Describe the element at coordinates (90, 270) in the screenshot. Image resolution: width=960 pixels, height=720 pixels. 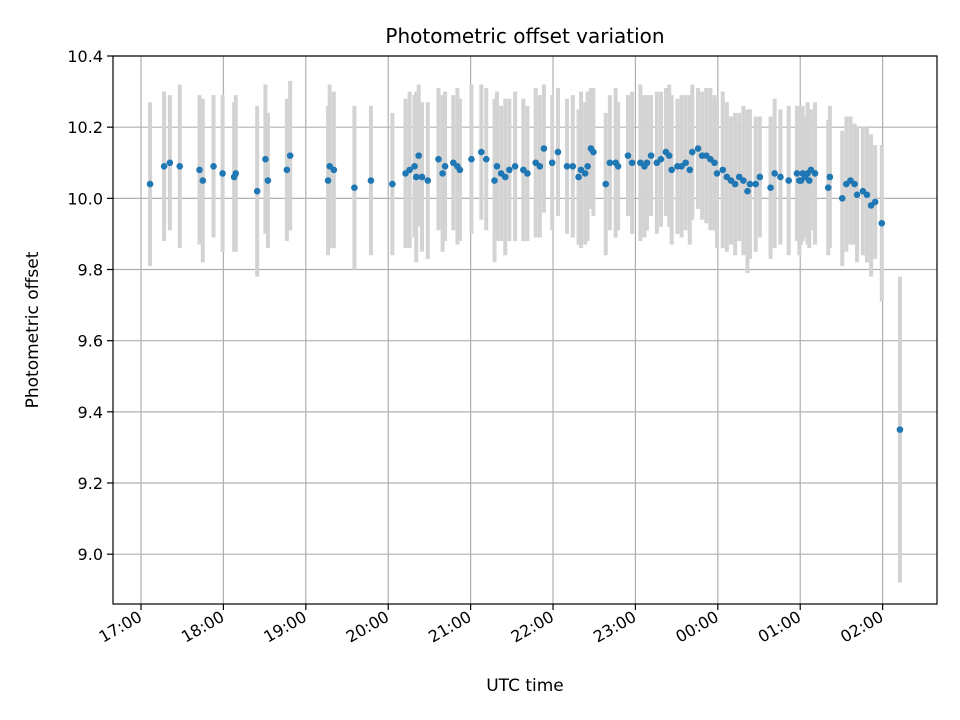
I see `y-tick-label: 9.8` at that location.